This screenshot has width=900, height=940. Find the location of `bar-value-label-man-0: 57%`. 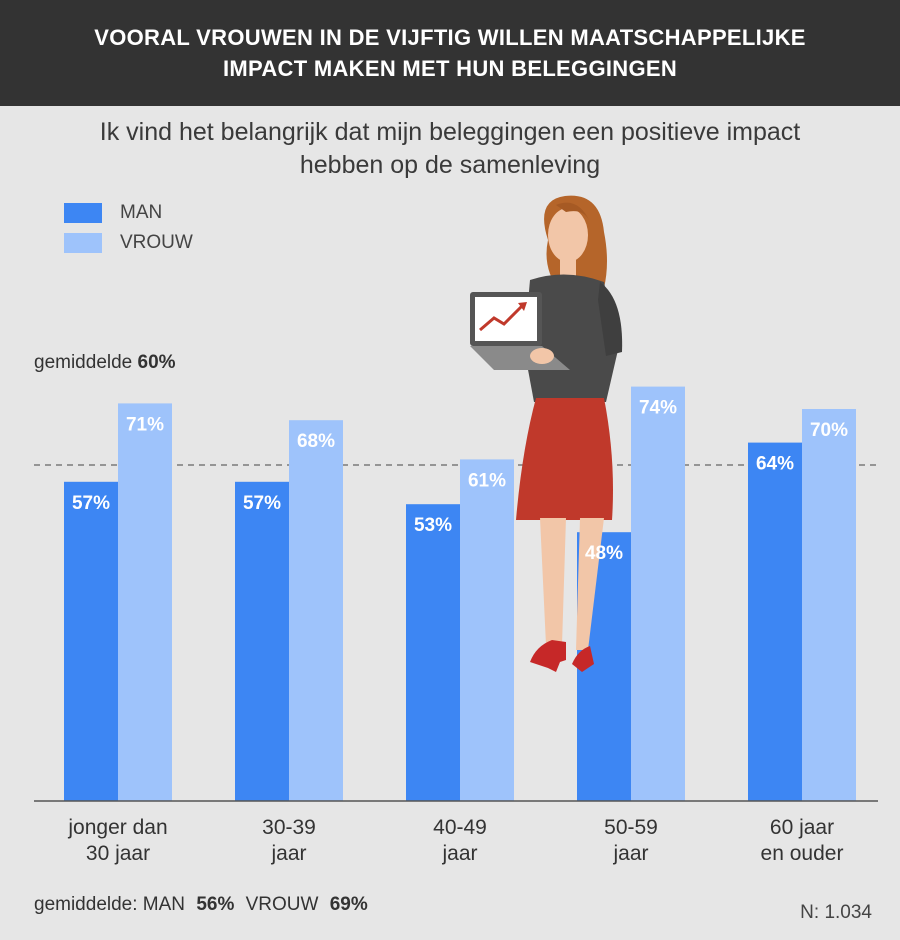

bar-value-label-man-0: 57% is located at coordinates (91, 503).